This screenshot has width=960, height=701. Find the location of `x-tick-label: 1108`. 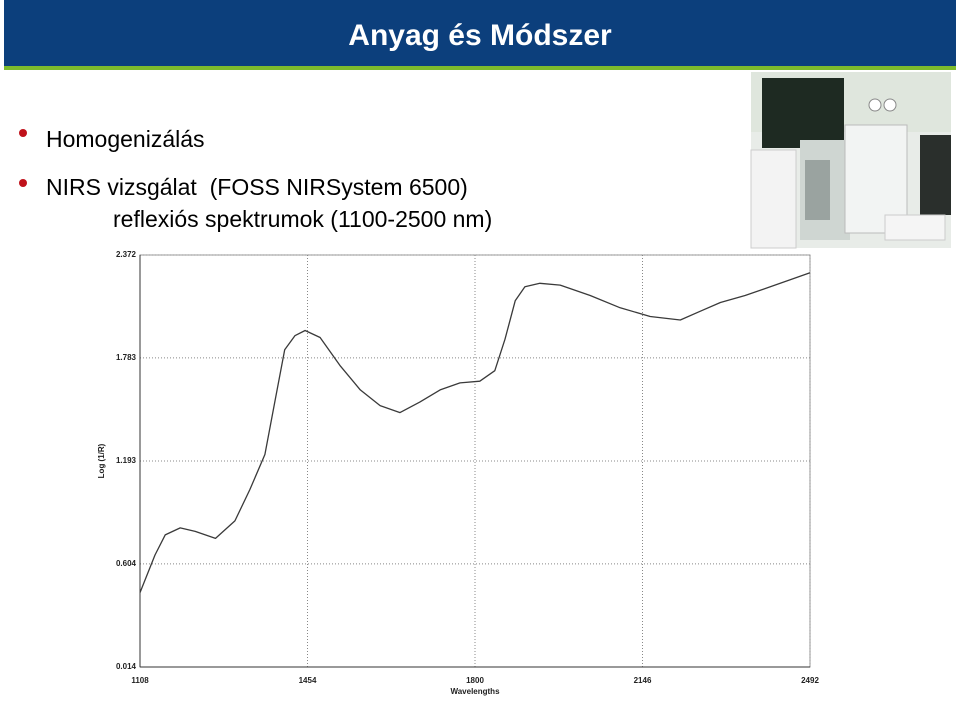

x-tick-label: 1108 is located at coordinates (140, 680).